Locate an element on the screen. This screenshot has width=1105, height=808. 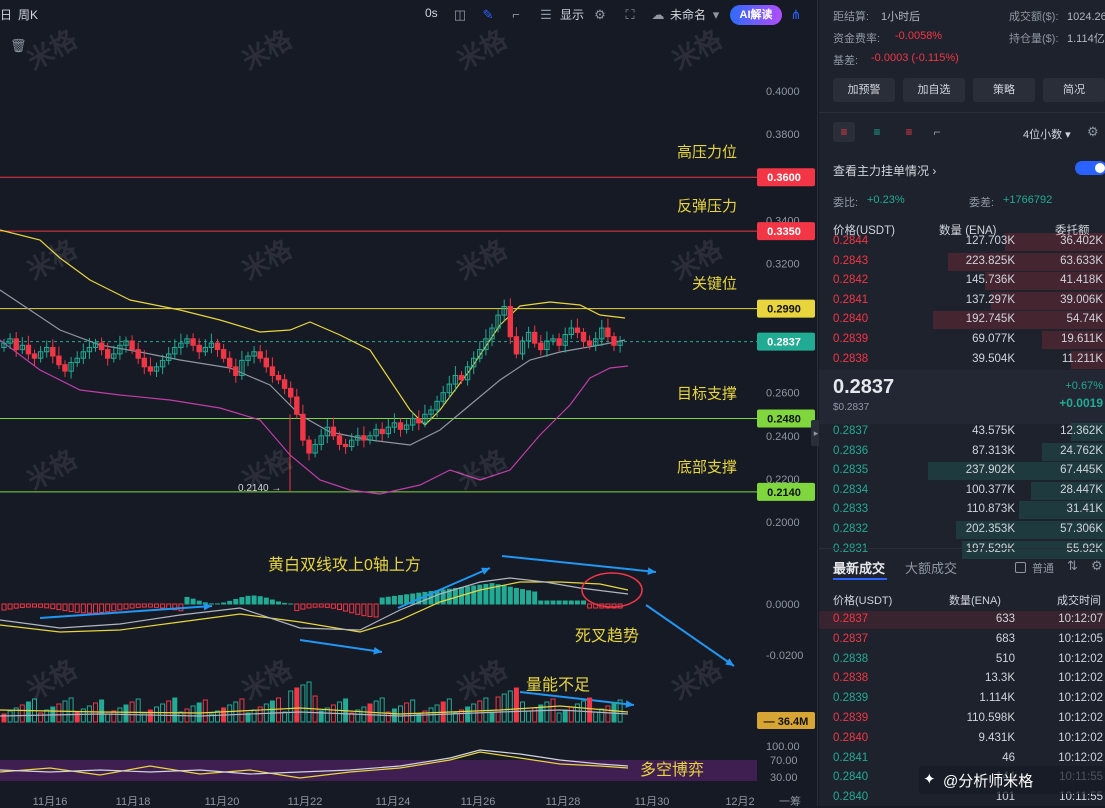
volume-tag-label: — 36.4M is located at coordinates (786, 722).